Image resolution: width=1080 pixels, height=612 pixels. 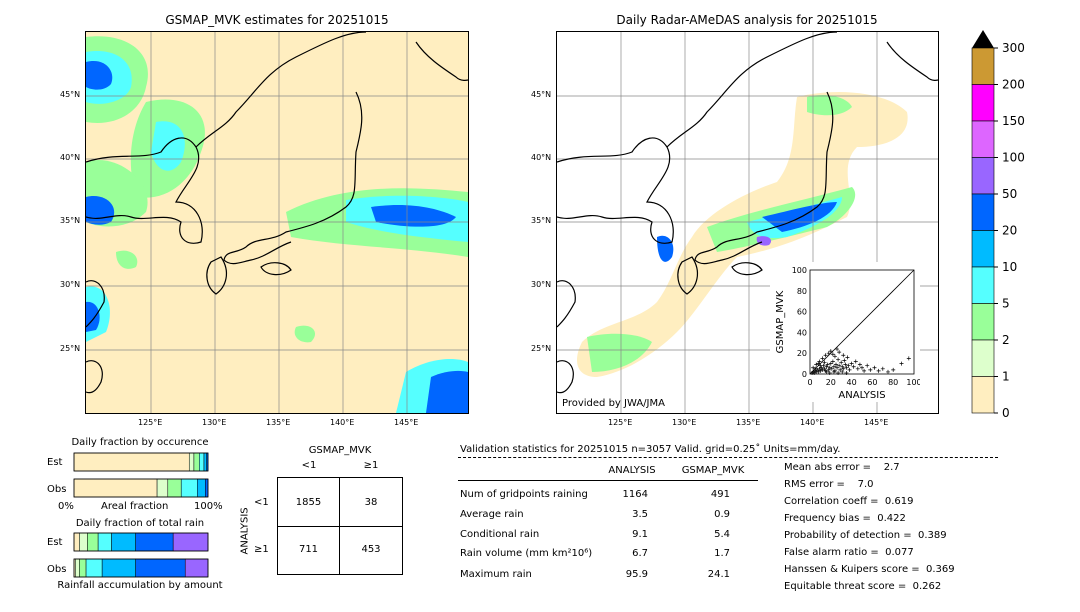 I want to click on validation-divider, so click(x=728, y=457).